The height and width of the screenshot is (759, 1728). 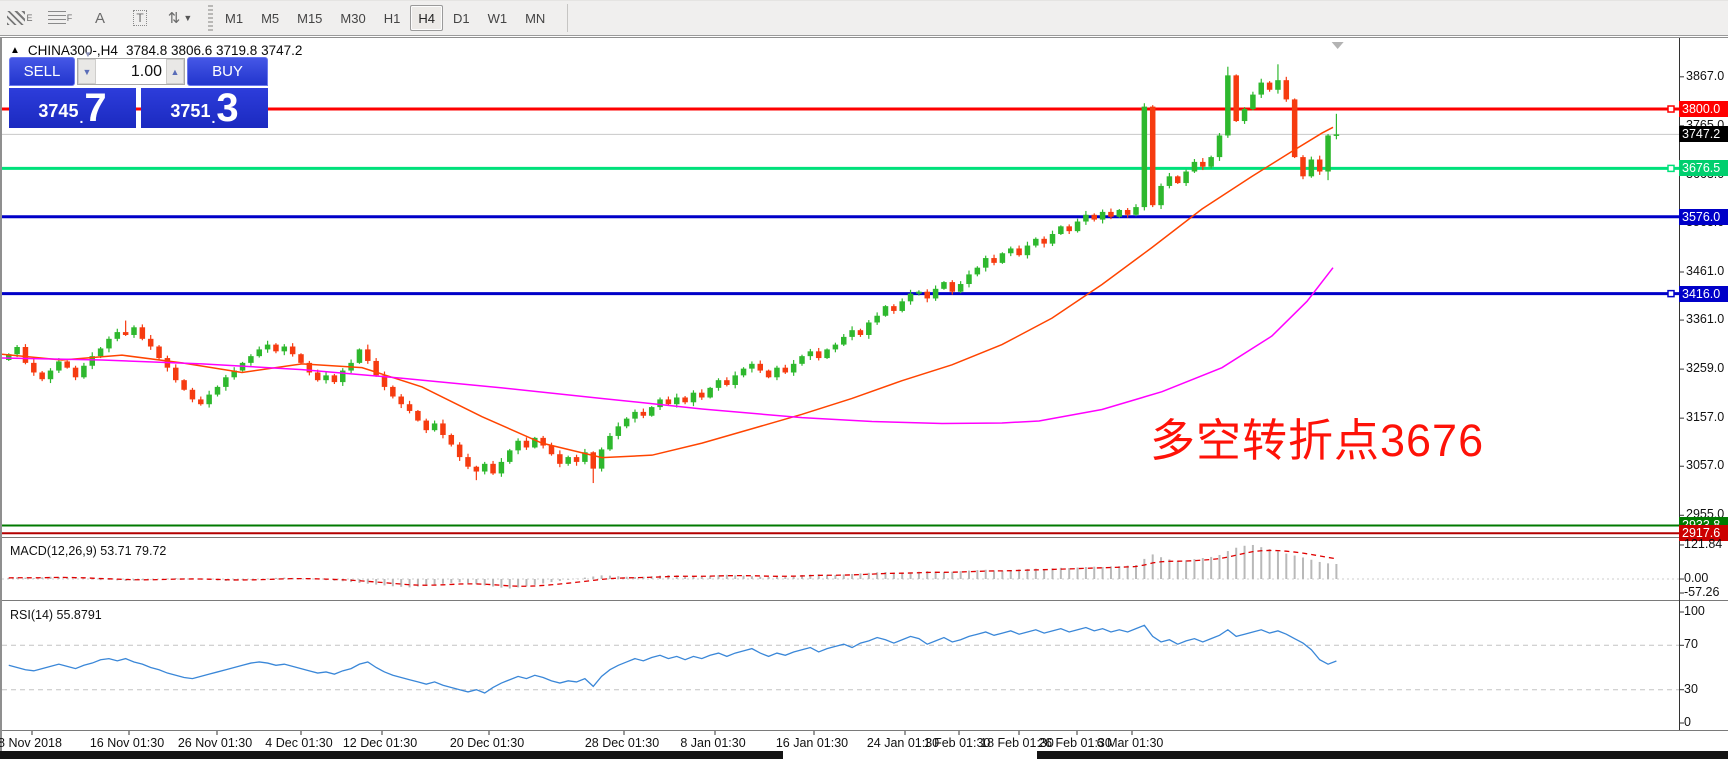 What do you see at coordinates (1382, 755) in the screenshot?
I see `h-scrollbar-segment-right` at bounding box center [1382, 755].